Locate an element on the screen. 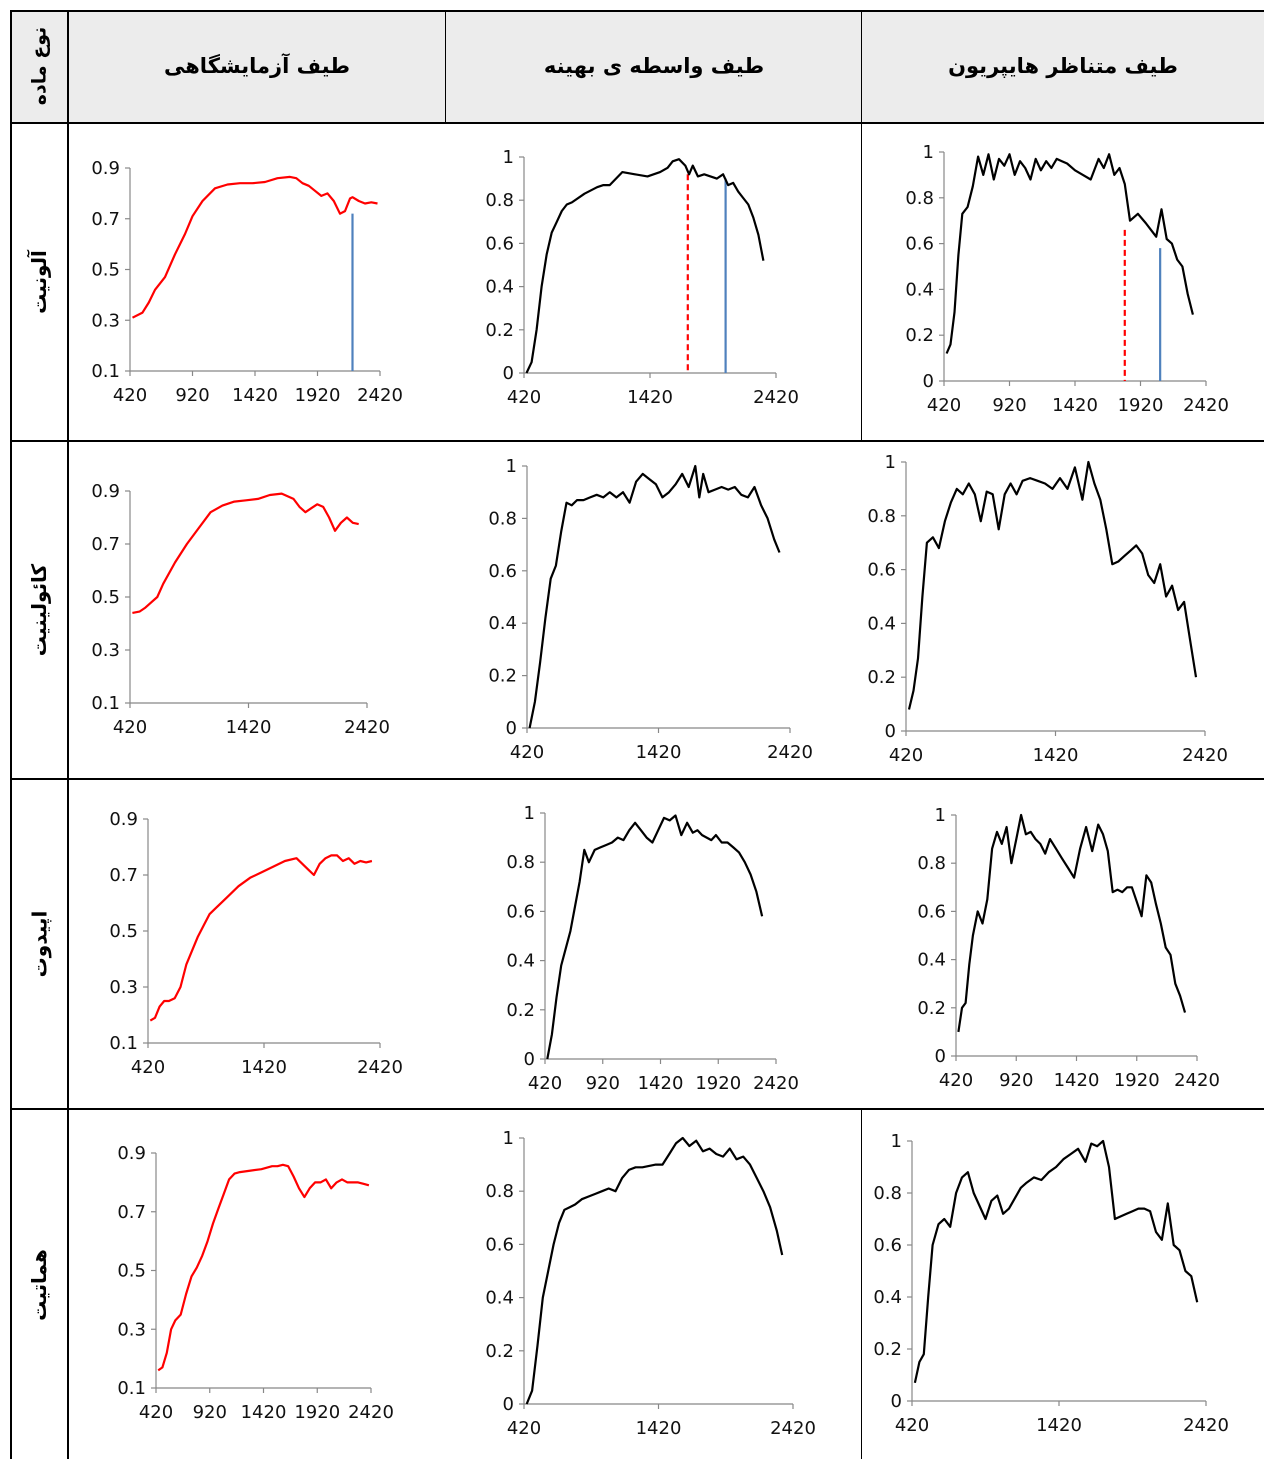 The image size is (1264, 1459). table-top-border is located at coordinates (637, 11).